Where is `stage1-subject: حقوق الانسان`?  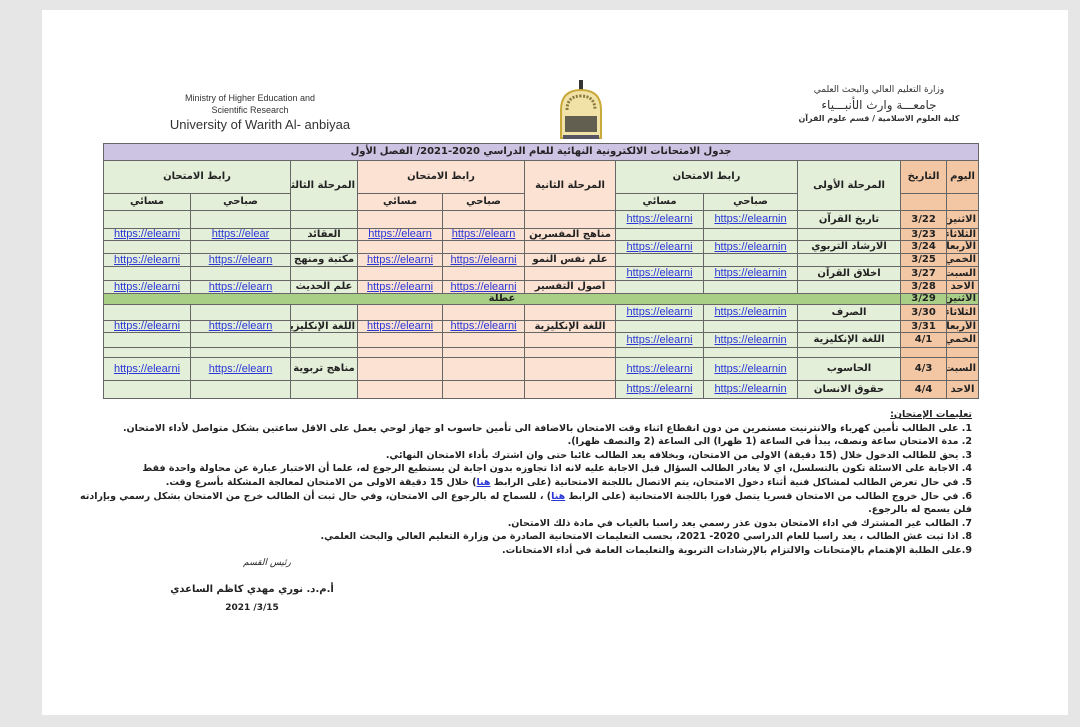 stage1-subject: حقوق الانسان is located at coordinates (849, 389).